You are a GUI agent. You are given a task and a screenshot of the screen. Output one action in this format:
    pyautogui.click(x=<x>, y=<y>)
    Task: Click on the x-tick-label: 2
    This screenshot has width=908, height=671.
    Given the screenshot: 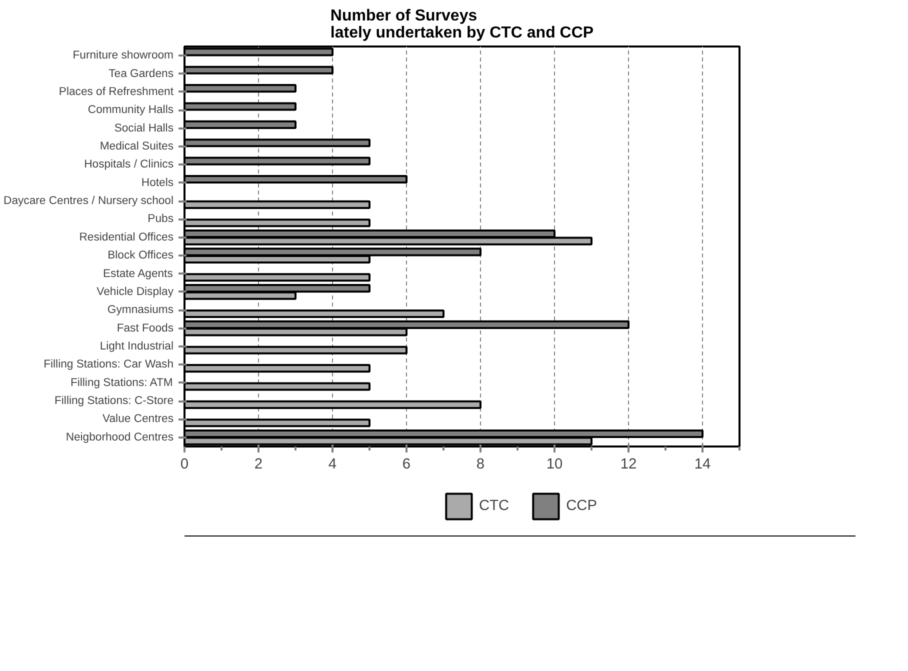 What is the action you would take?
    pyautogui.click(x=258, y=464)
    